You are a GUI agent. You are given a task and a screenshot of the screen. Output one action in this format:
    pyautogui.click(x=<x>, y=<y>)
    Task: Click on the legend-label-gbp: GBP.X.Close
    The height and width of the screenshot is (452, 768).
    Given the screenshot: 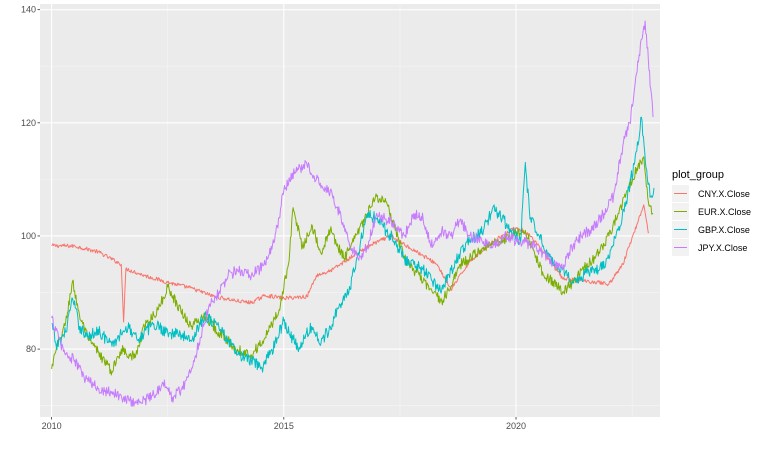 What is the action you would take?
    pyautogui.click(x=724, y=230)
    